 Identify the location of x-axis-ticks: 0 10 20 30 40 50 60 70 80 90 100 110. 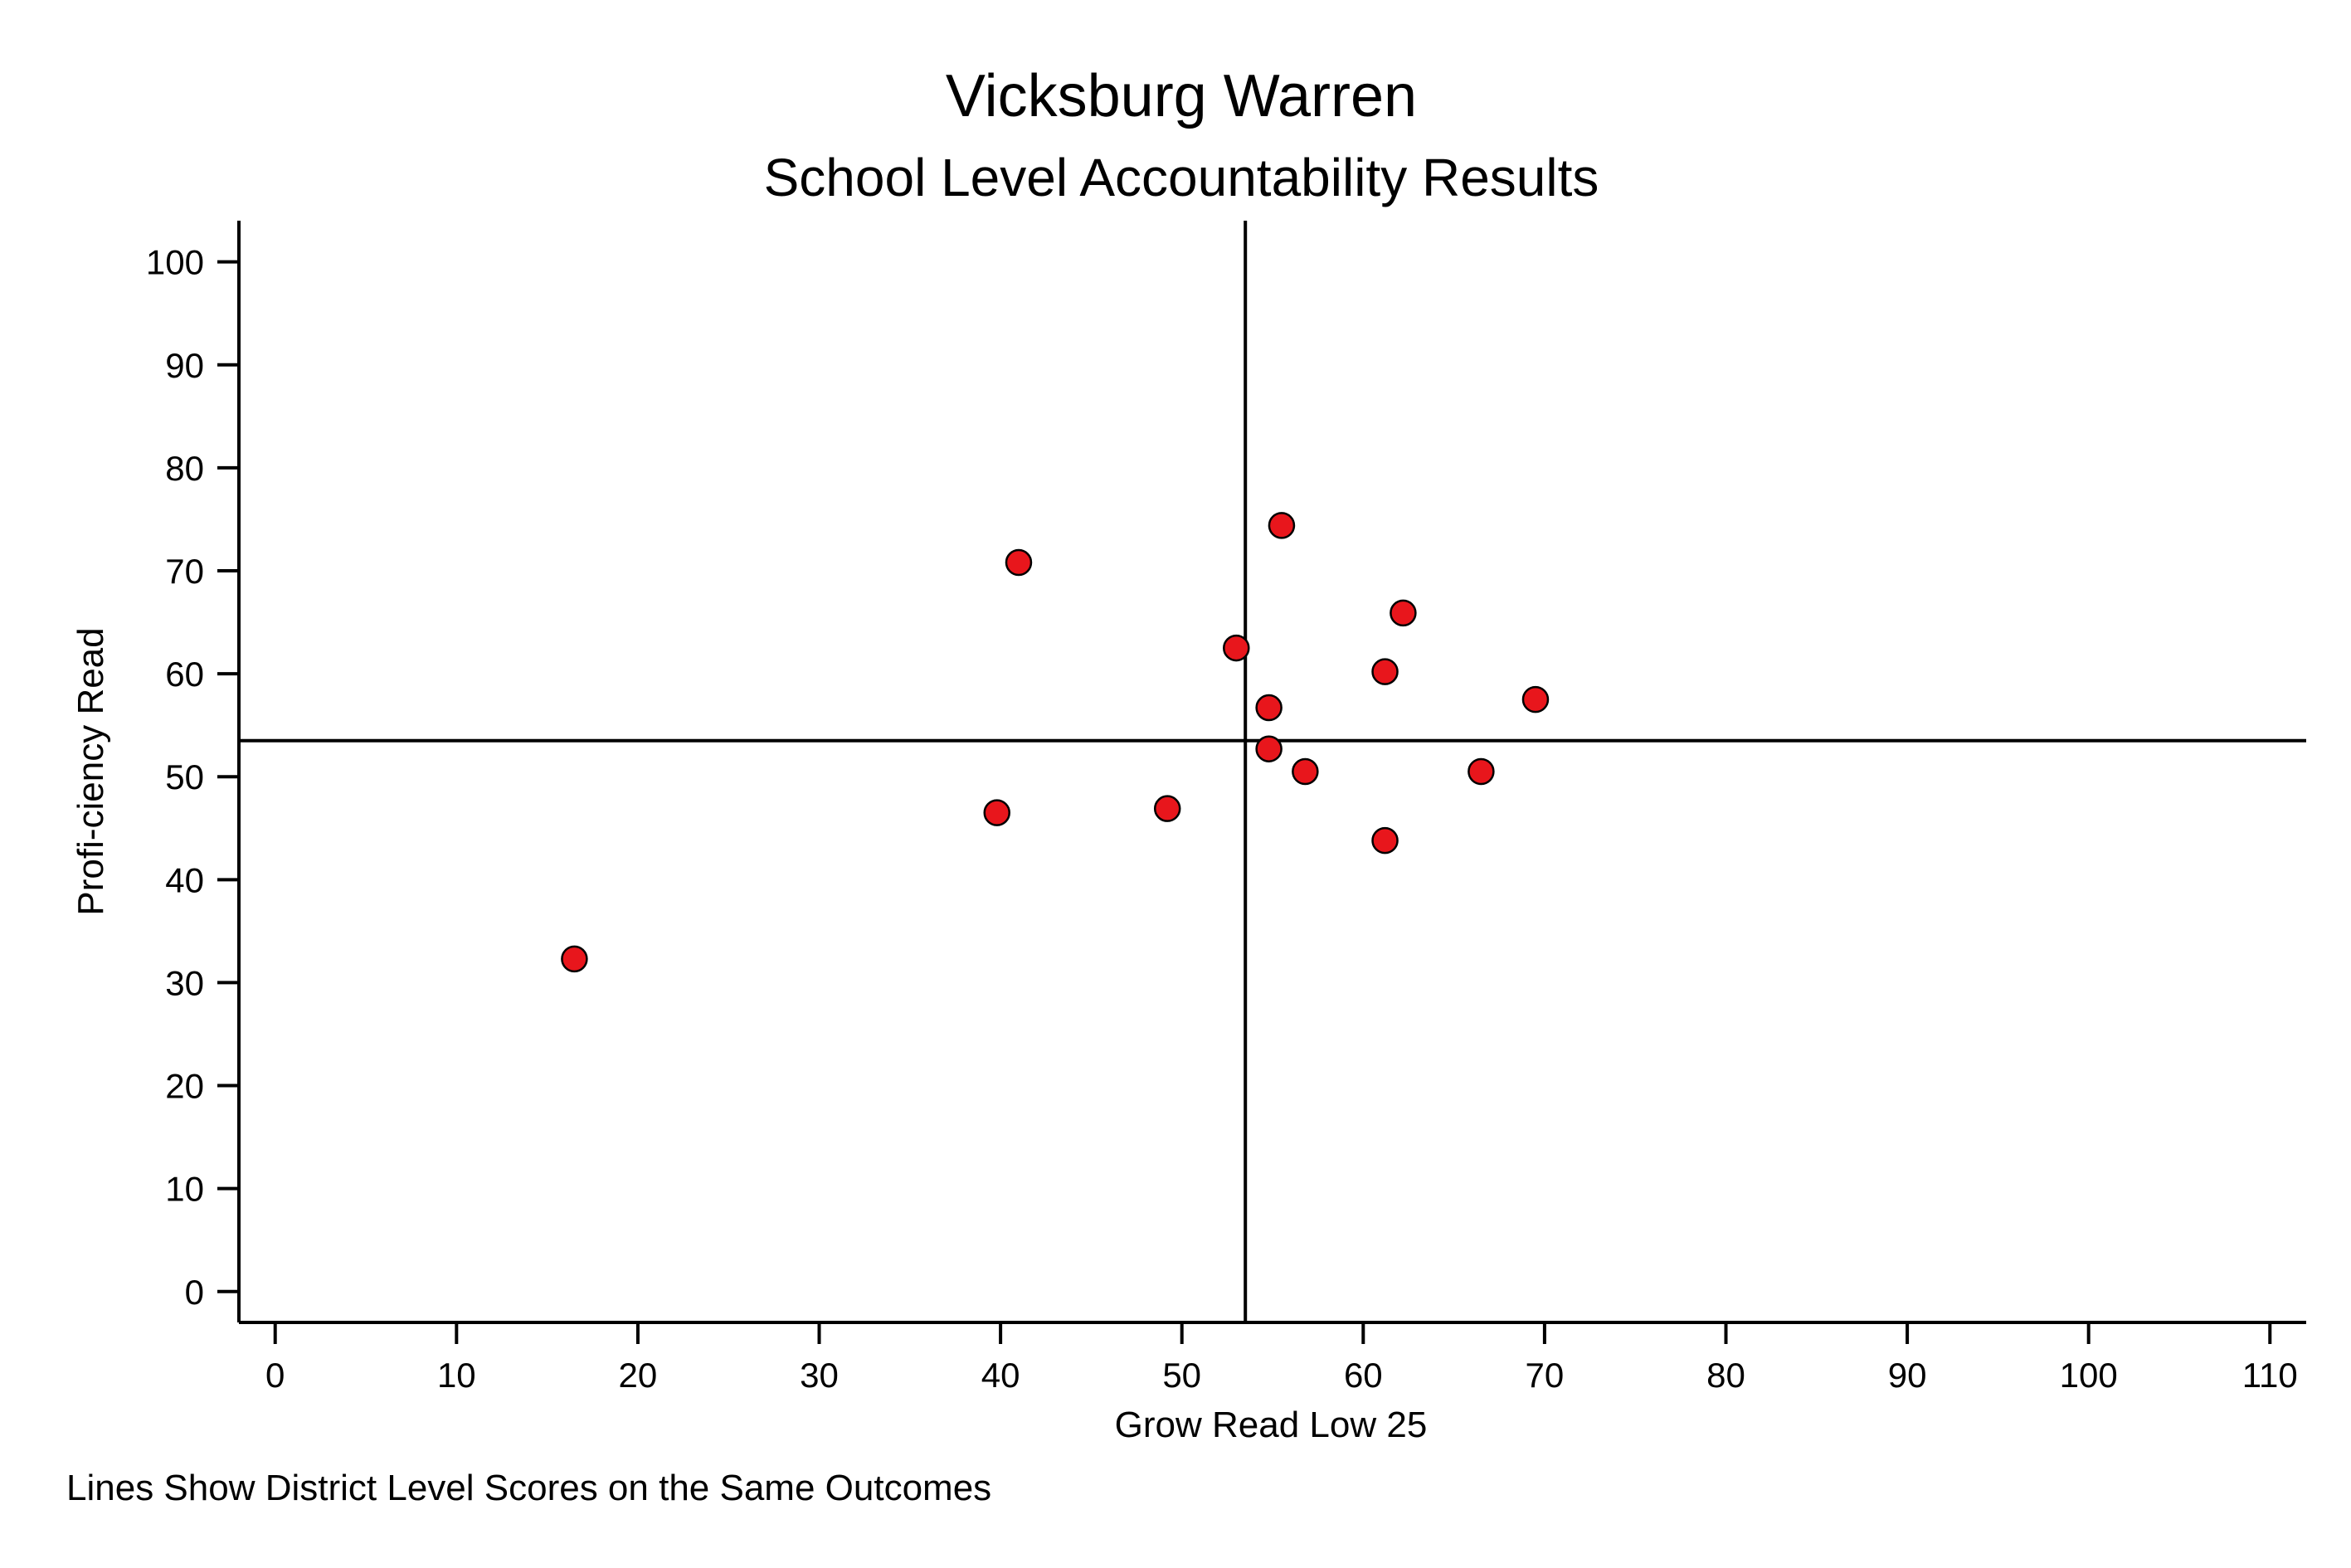
(1281, 1358).